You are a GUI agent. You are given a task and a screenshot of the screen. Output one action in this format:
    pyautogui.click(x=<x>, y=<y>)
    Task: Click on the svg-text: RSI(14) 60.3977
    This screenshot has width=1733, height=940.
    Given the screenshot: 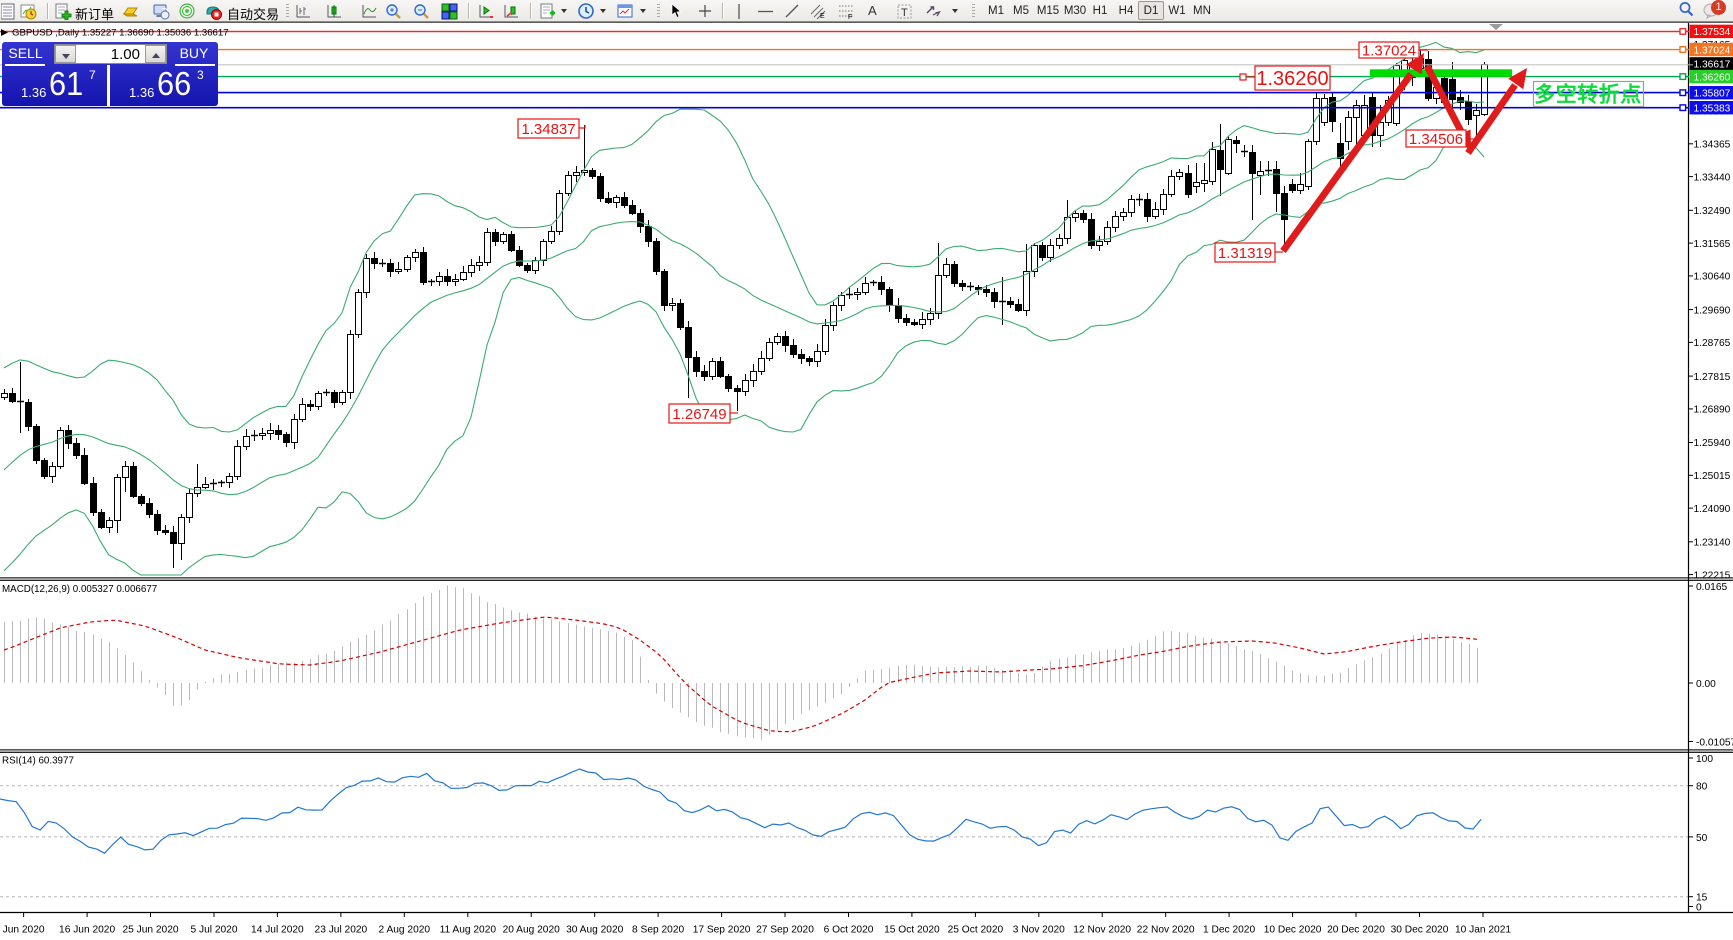 What is the action you would take?
    pyautogui.click(x=38, y=761)
    